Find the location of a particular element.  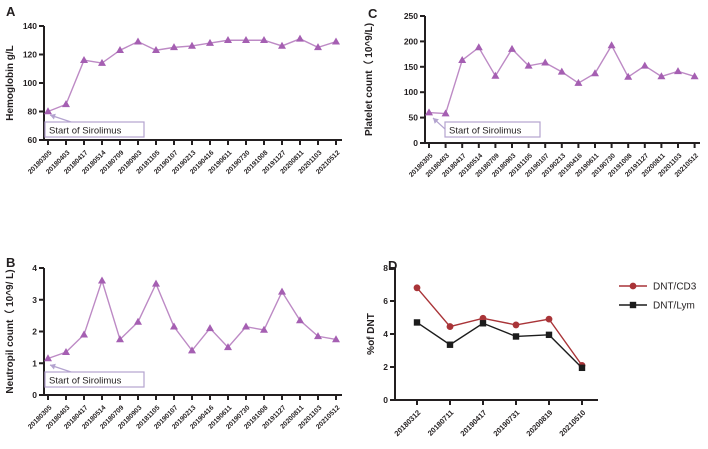

x-tick-label: 20180312 is located at coordinates (407, 423).